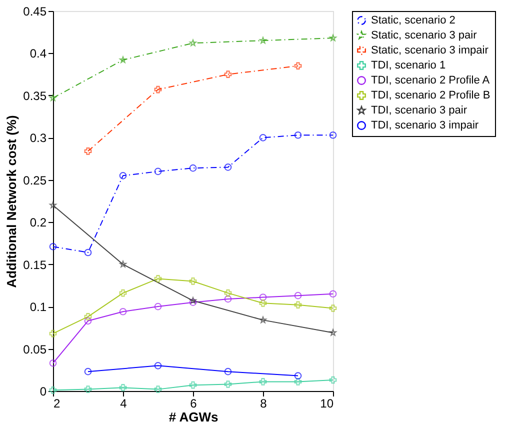  Describe the element at coordinates (38, 307) in the screenshot. I see `y-tick-label: 0.1` at that location.